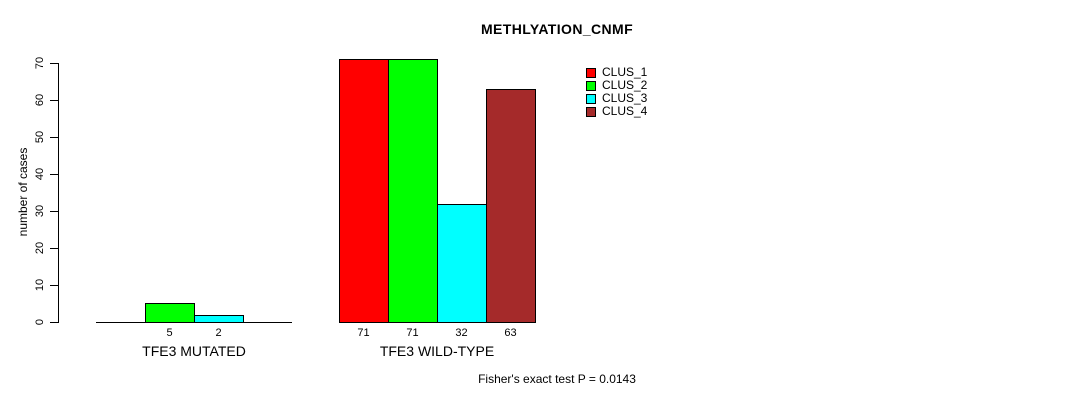 The height and width of the screenshot is (400, 1090). Describe the element at coordinates (194, 351) in the screenshot. I see `x-category-label-mutated: TFE3 MUTATED` at that location.